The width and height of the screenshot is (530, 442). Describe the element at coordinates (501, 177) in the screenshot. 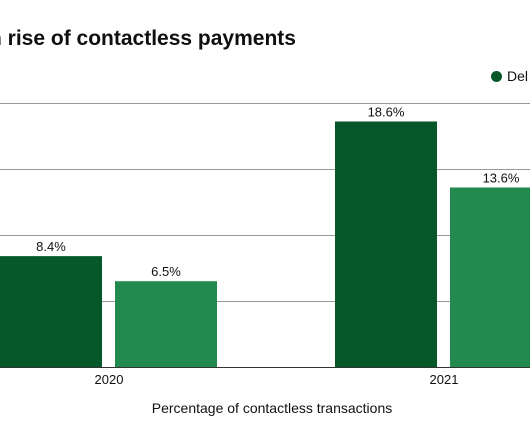

I see `data-label: 13.6%` at that location.